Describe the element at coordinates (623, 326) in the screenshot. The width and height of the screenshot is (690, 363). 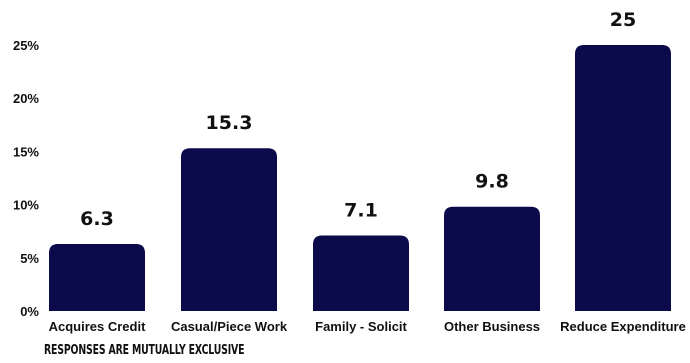
I see `x-tick-label: Reduce Expenditure` at that location.